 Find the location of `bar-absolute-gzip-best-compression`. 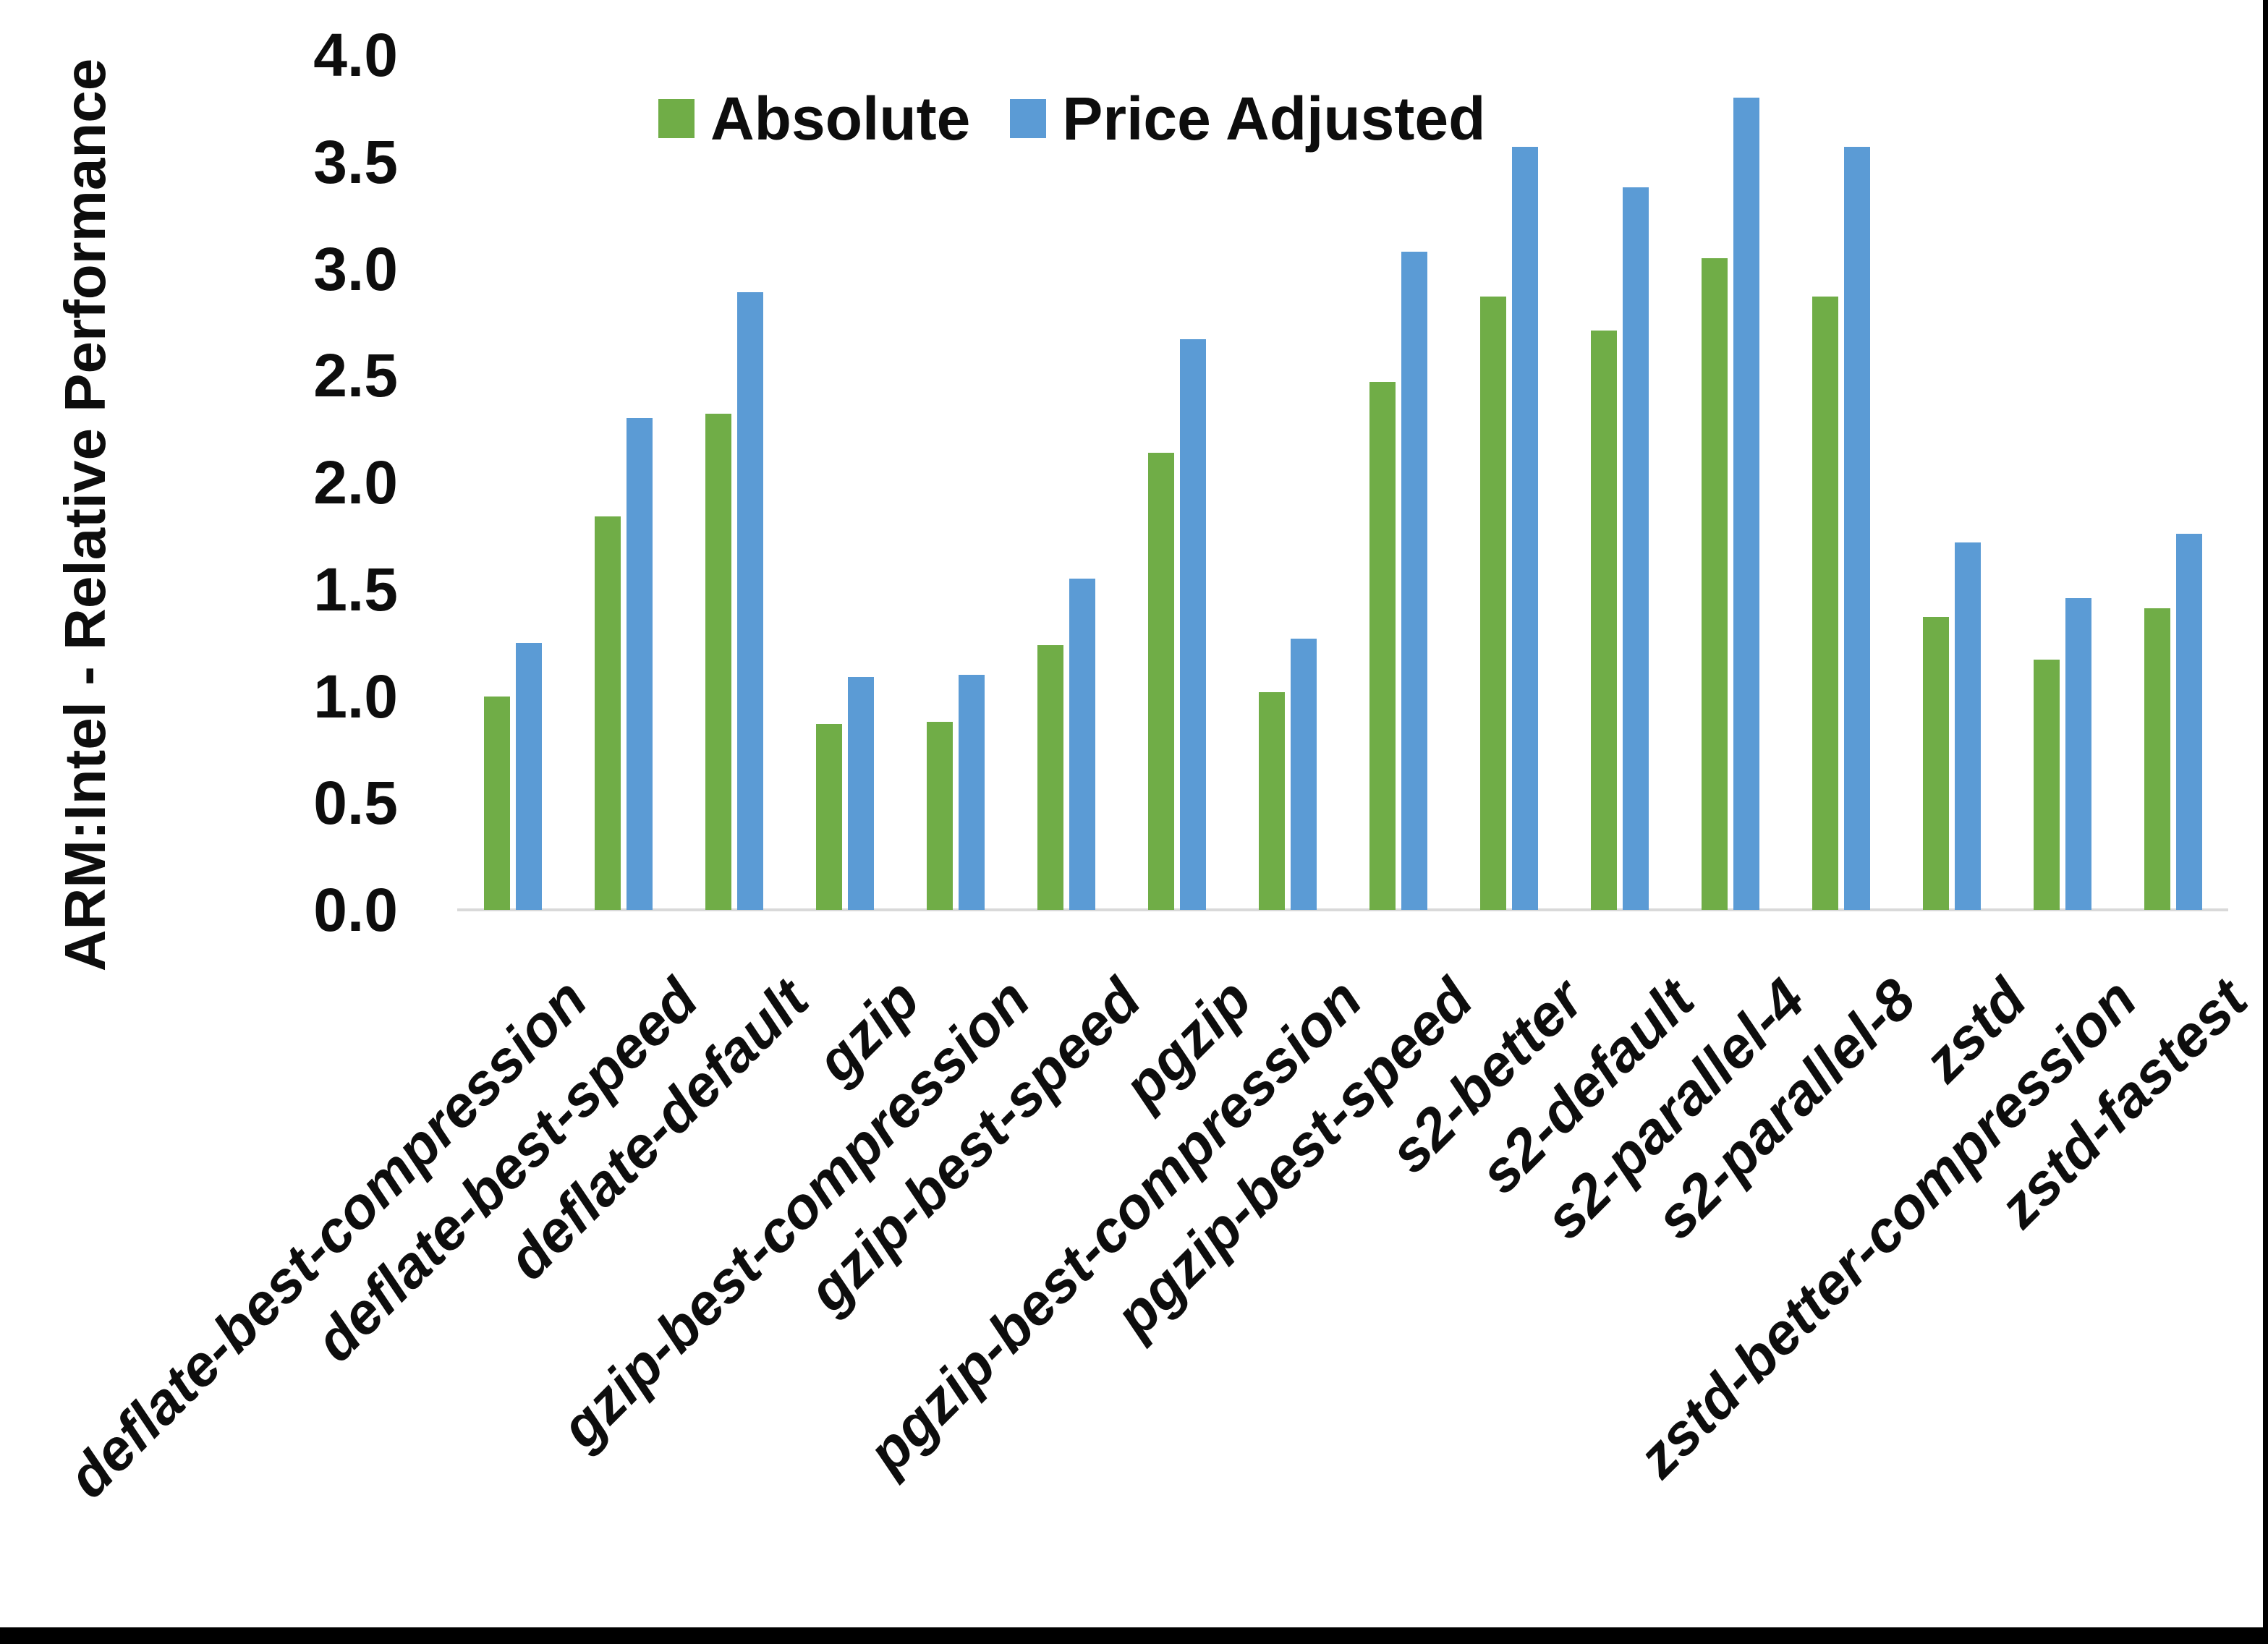

bar-absolute-gzip-best-compression is located at coordinates (940, 815).